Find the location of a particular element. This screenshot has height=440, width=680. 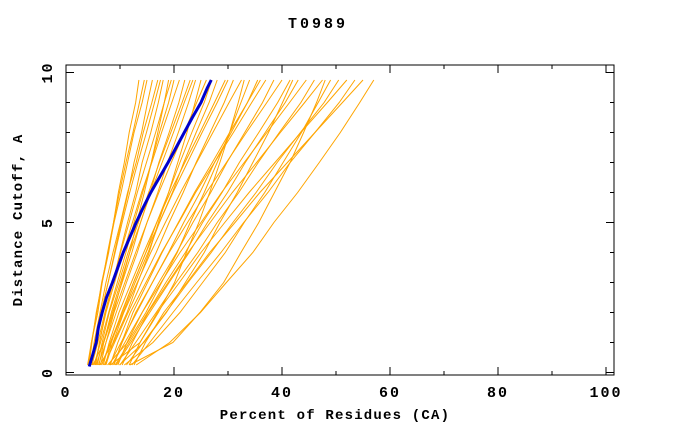

x-tick-label: 60 is located at coordinates (390, 393).